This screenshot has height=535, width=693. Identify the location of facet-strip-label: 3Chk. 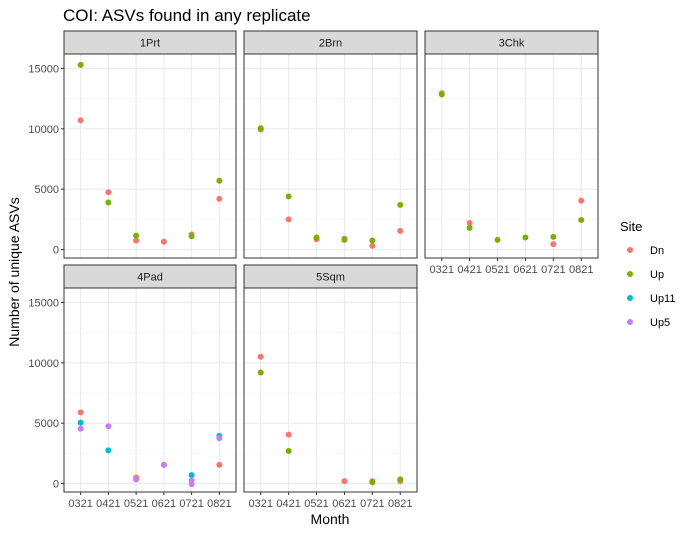
(512, 44).